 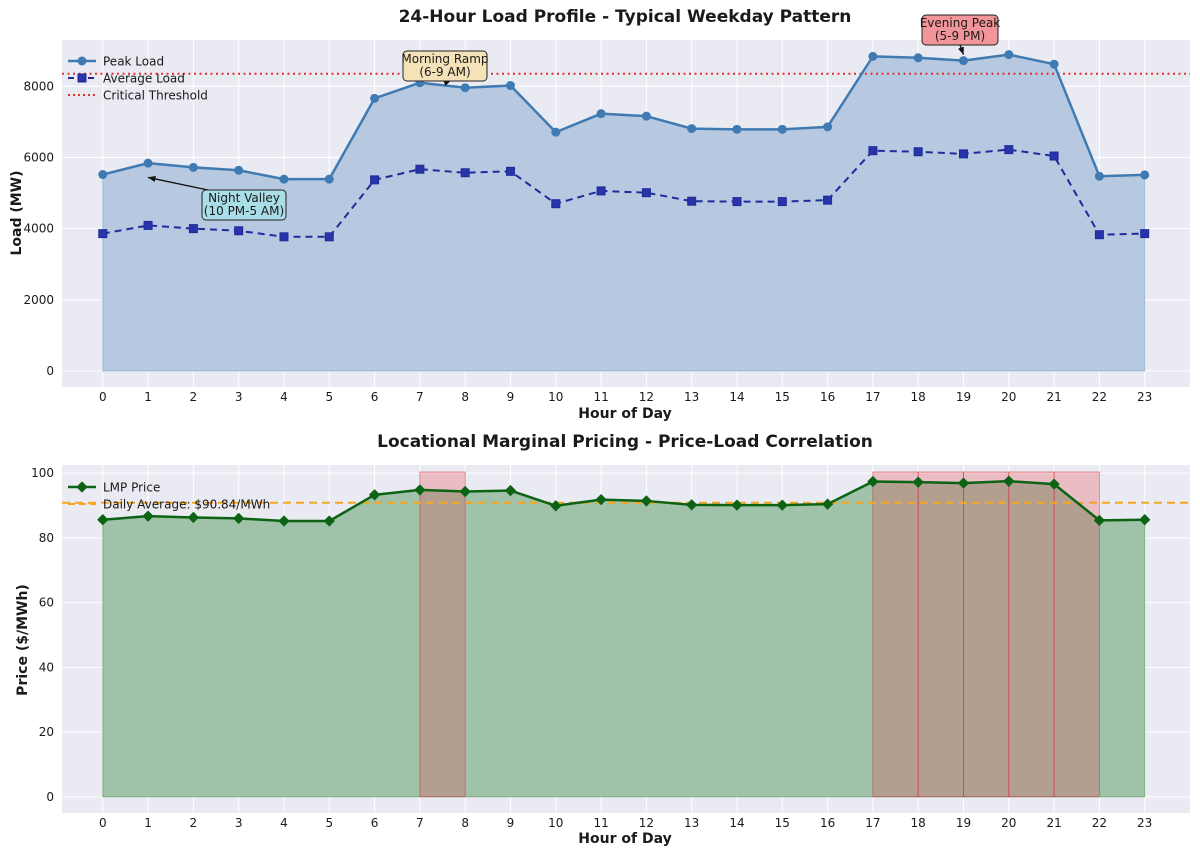 What do you see at coordinates (1144, 823) in the screenshot?
I see `x-tick-label: 23` at bounding box center [1144, 823].